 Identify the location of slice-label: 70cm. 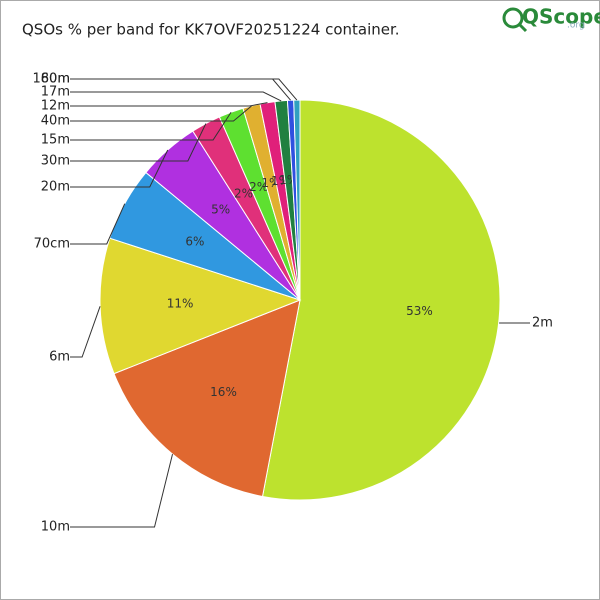
(52, 244).